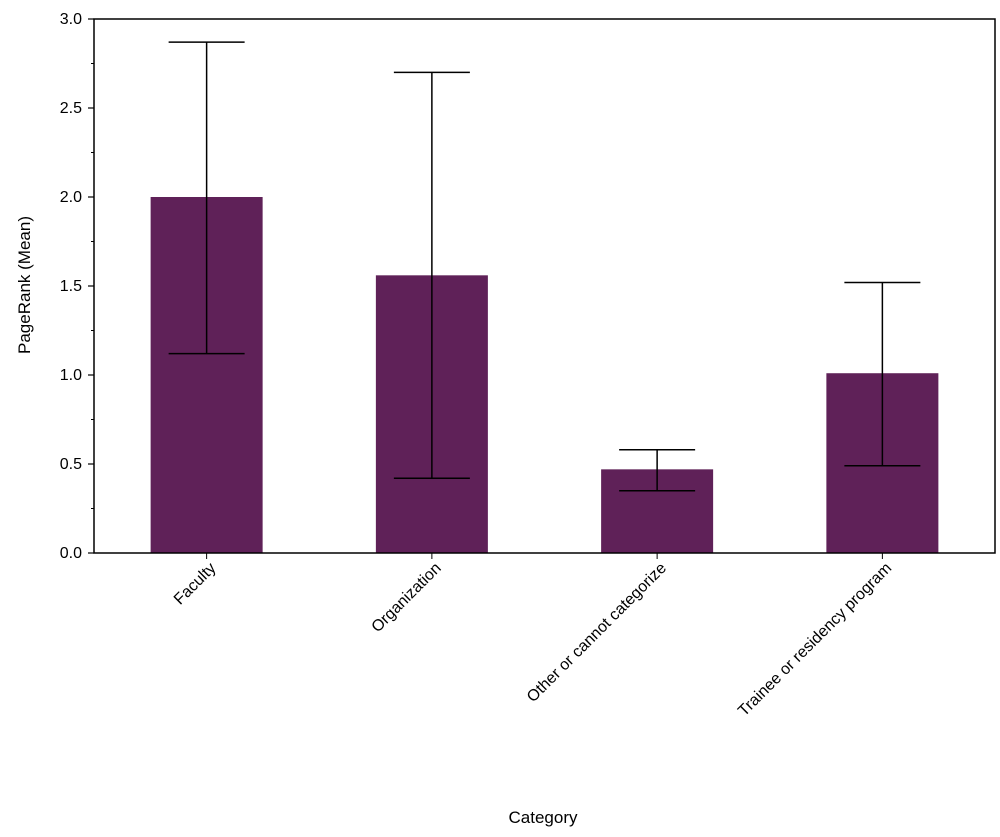 This screenshot has height=837, width=1000. I want to click on y-axis-title: PageRank (Mean), so click(24, 285).